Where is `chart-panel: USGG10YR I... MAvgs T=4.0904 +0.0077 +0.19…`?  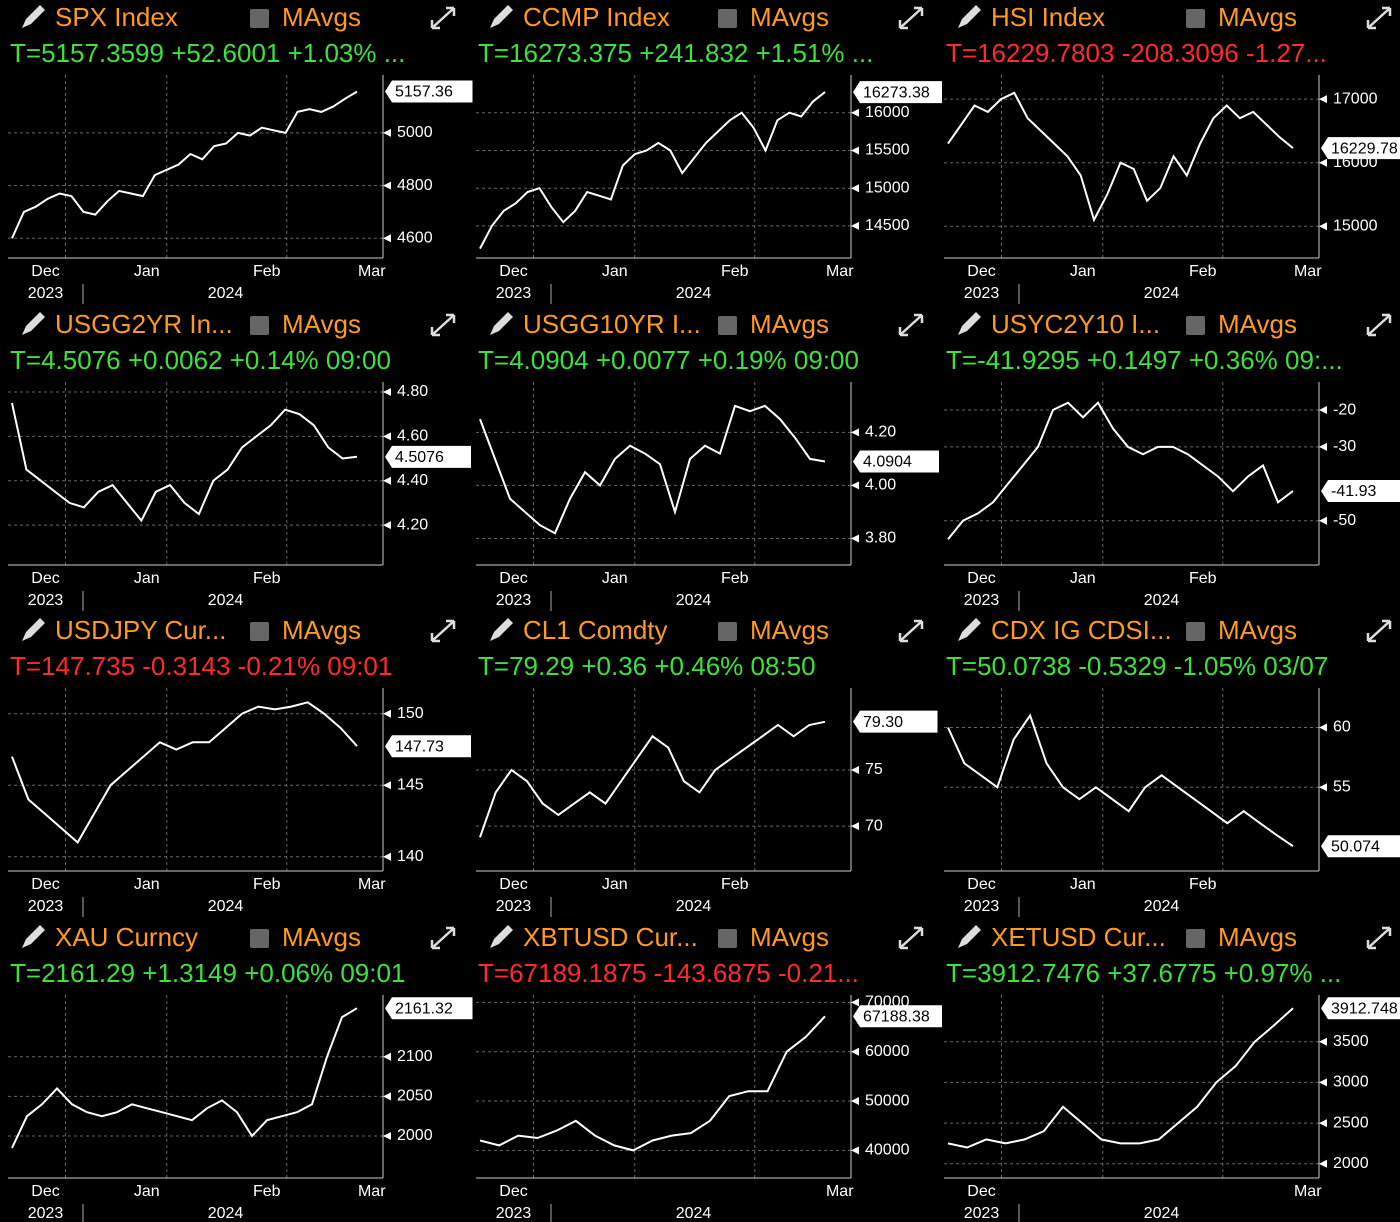
chart-panel: USGG10YR I... MAvgs T=4.0904 +0.0077 +0.19… is located at coordinates (707, 460).